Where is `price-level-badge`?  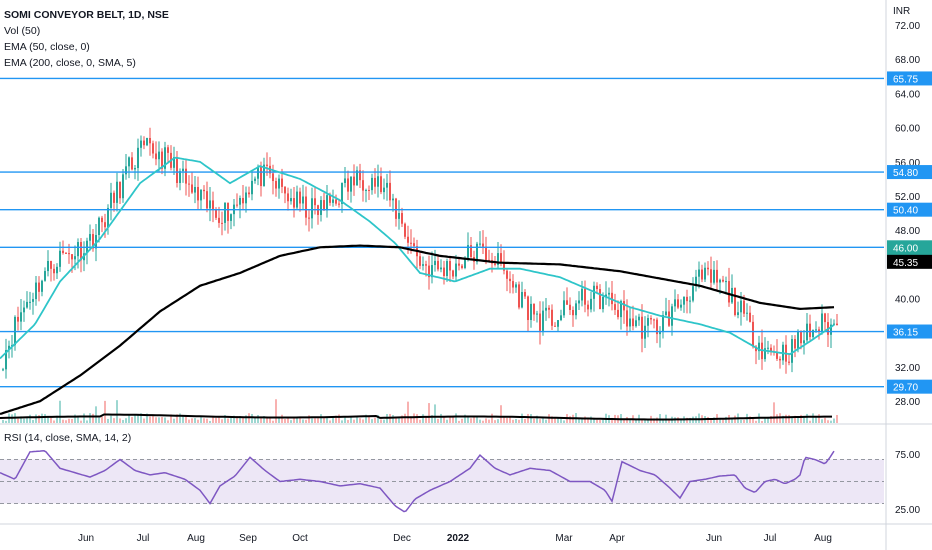
price-level-badge is located at coordinates (909, 209).